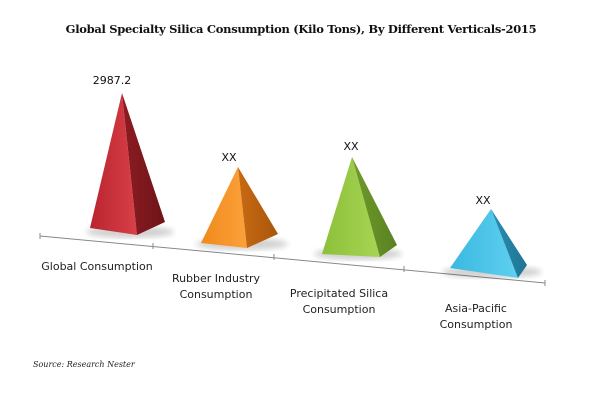 This screenshot has width=602, height=405. I want to click on pyramid-rubber-industry, so click(242, 208).